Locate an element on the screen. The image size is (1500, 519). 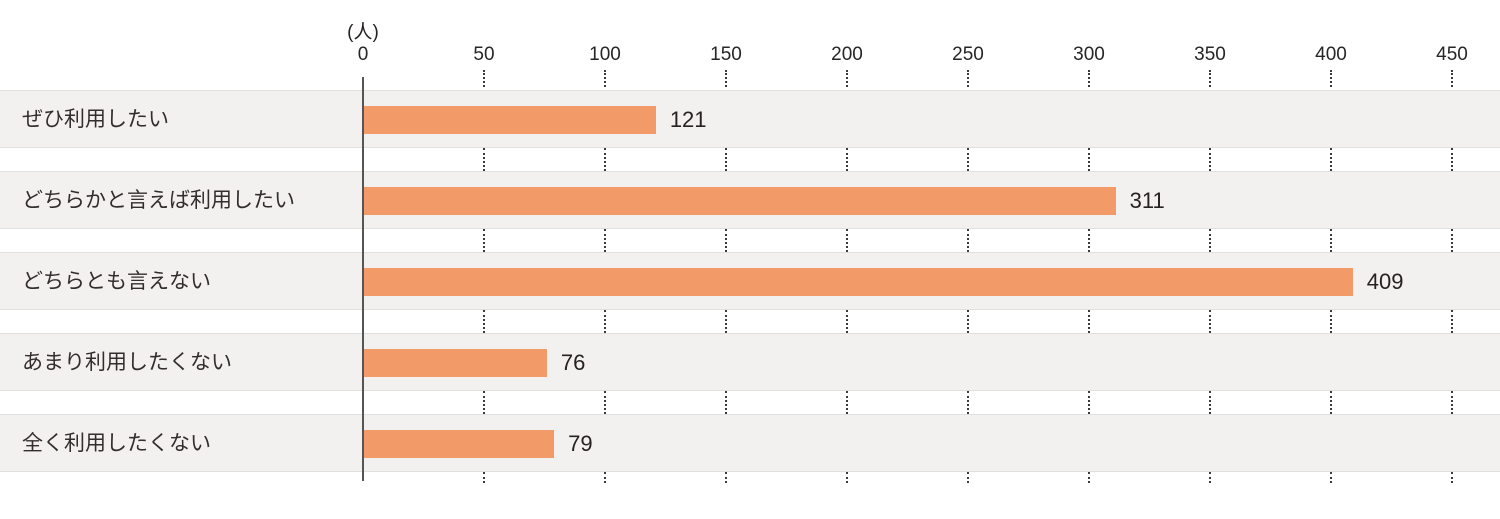
value-label: 76 is located at coordinates (573, 362).